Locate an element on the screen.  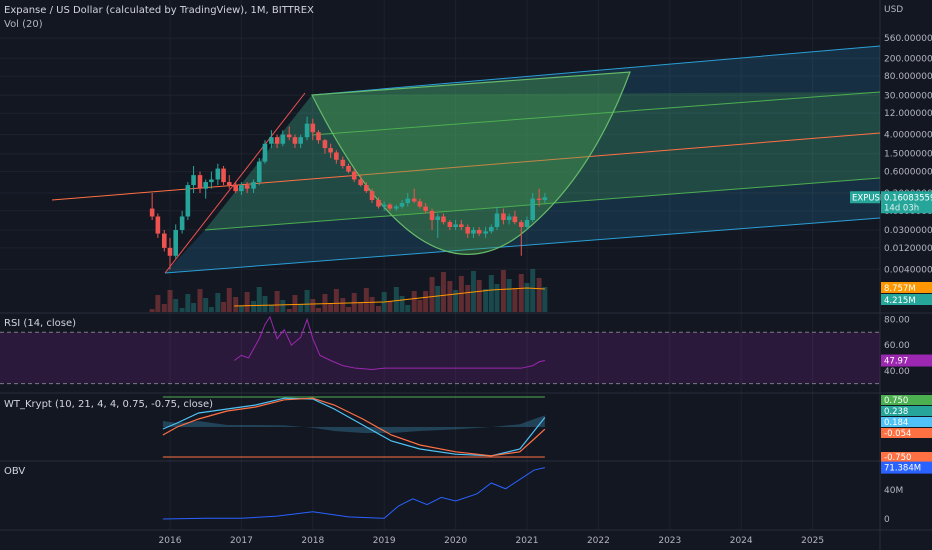
obv-label: OBV is located at coordinates (15, 471).